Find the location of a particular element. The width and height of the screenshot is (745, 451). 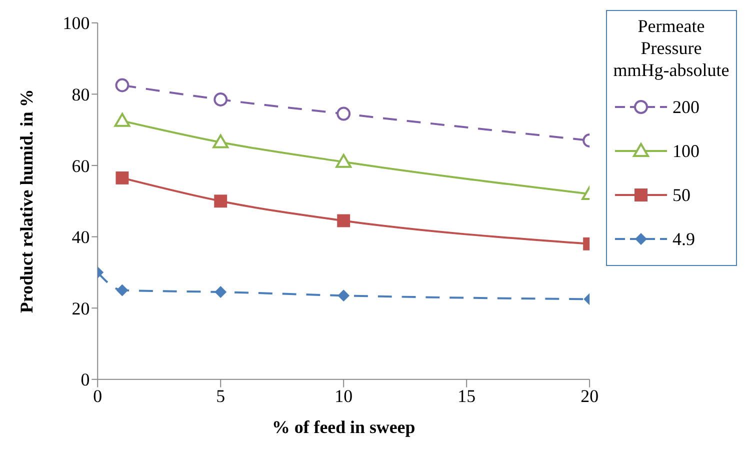

y-tick-label: 80 is located at coordinates (81, 94).